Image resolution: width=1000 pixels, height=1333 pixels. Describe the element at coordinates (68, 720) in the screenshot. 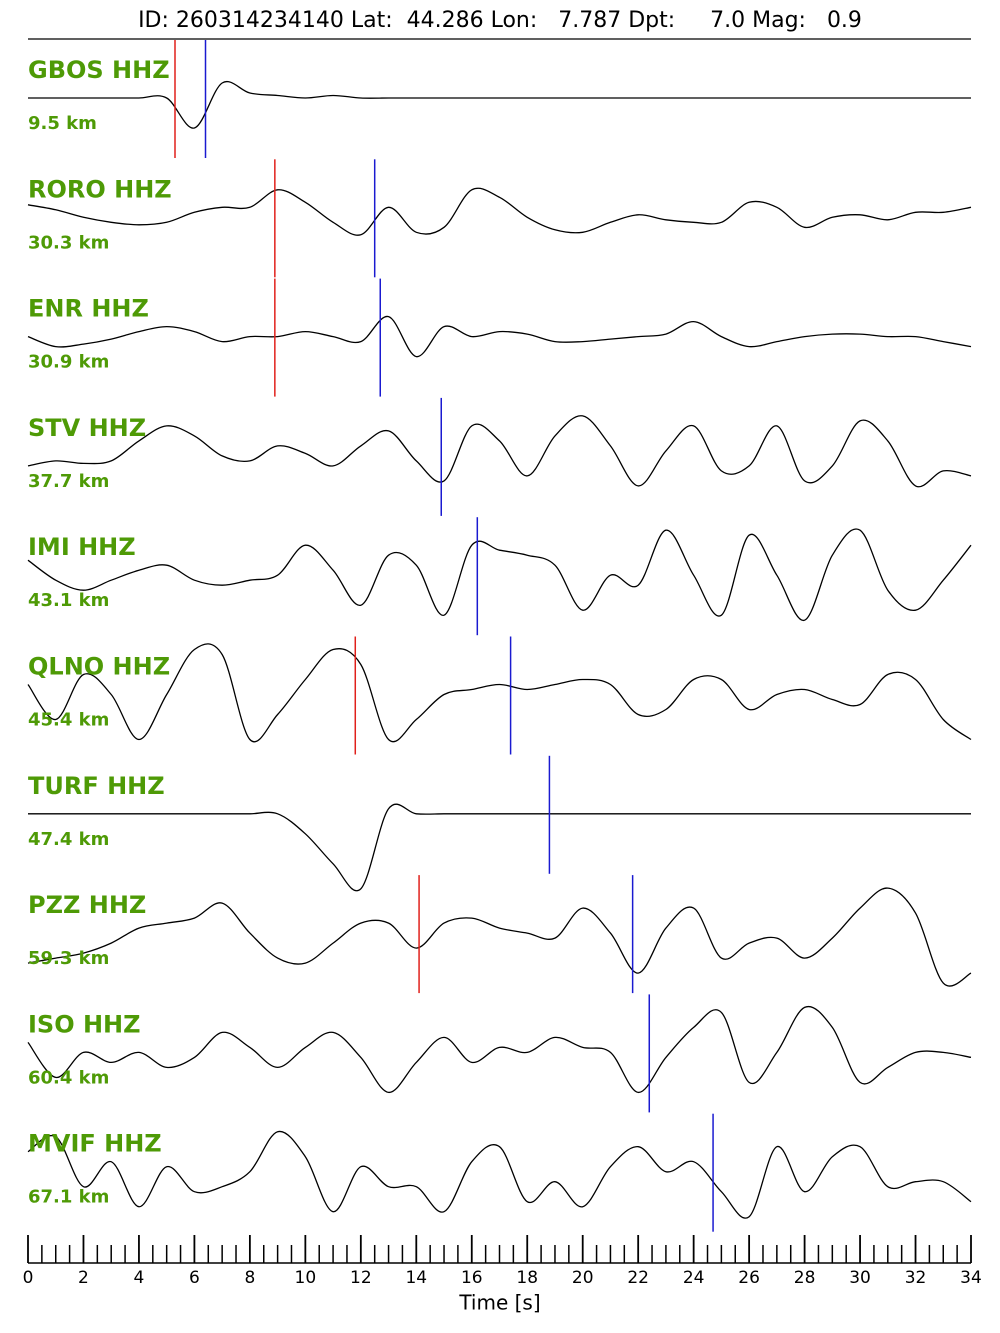

I see `distance-label: 45.4 km` at that location.